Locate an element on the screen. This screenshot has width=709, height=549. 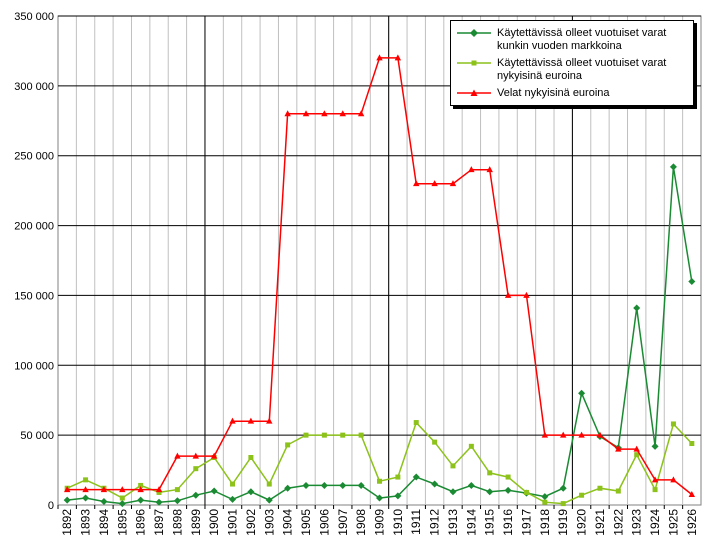
y-tick-label: 100 000 is located at coordinates (34, 366).